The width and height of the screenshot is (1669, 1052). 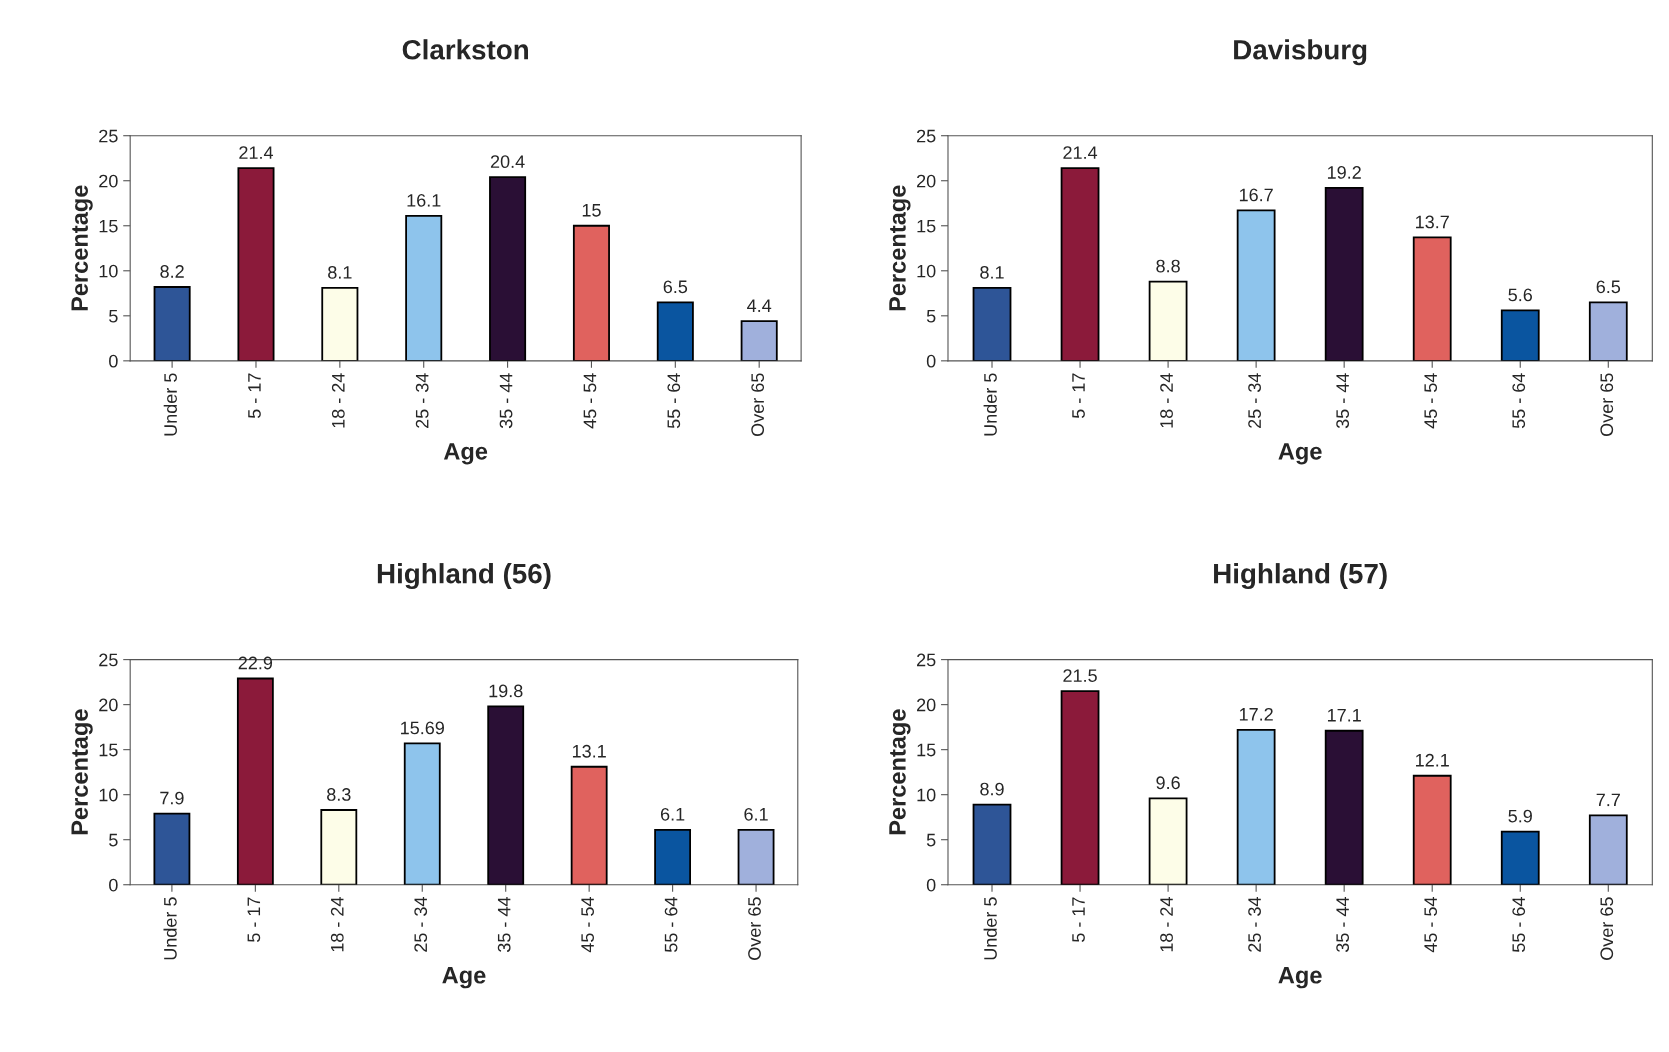 What do you see at coordinates (422, 728) in the screenshot?
I see `data-label: 15.69` at bounding box center [422, 728].